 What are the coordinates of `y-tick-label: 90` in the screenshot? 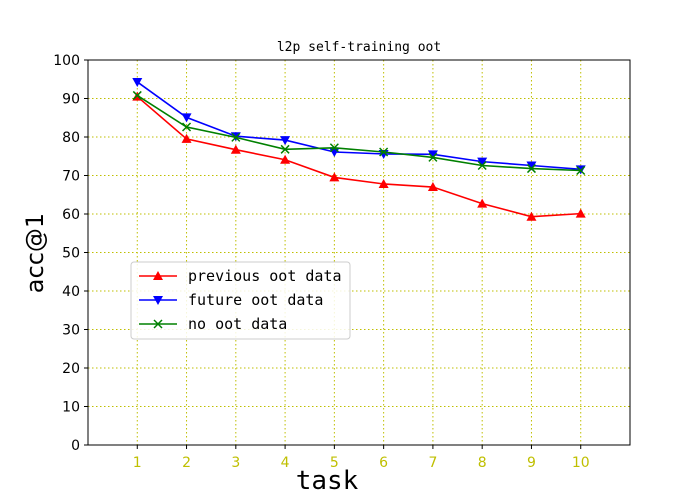 It's located at (71, 100).